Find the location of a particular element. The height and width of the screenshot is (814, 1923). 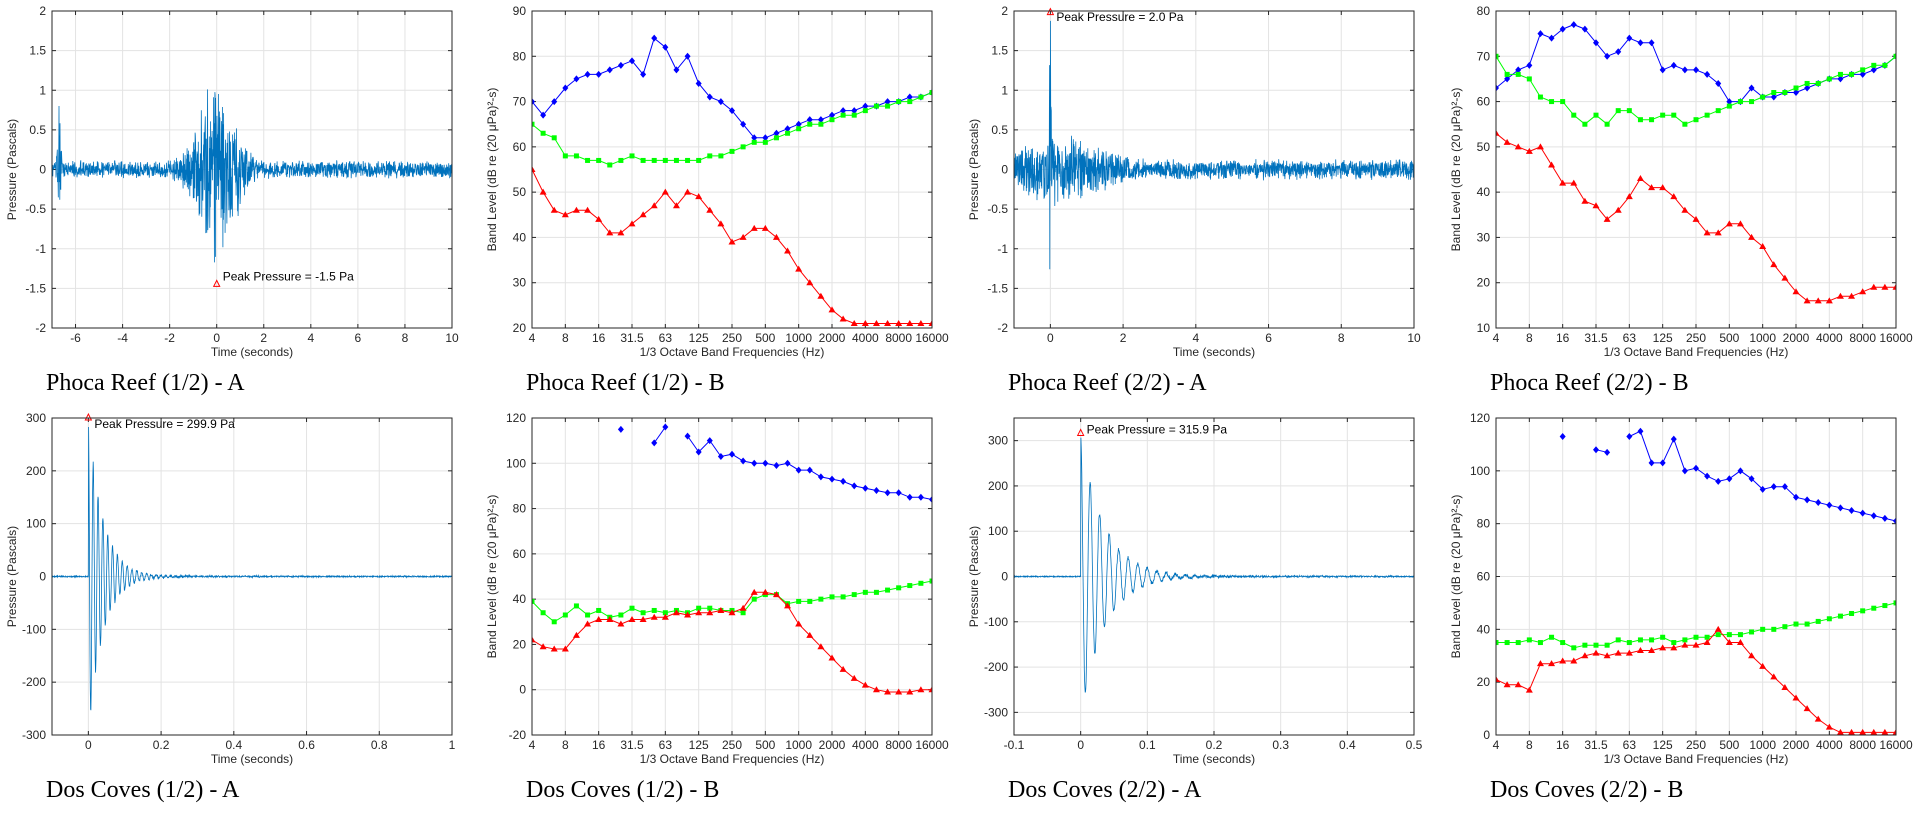

y-tick-label: -20 is located at coordinates (518, 735).